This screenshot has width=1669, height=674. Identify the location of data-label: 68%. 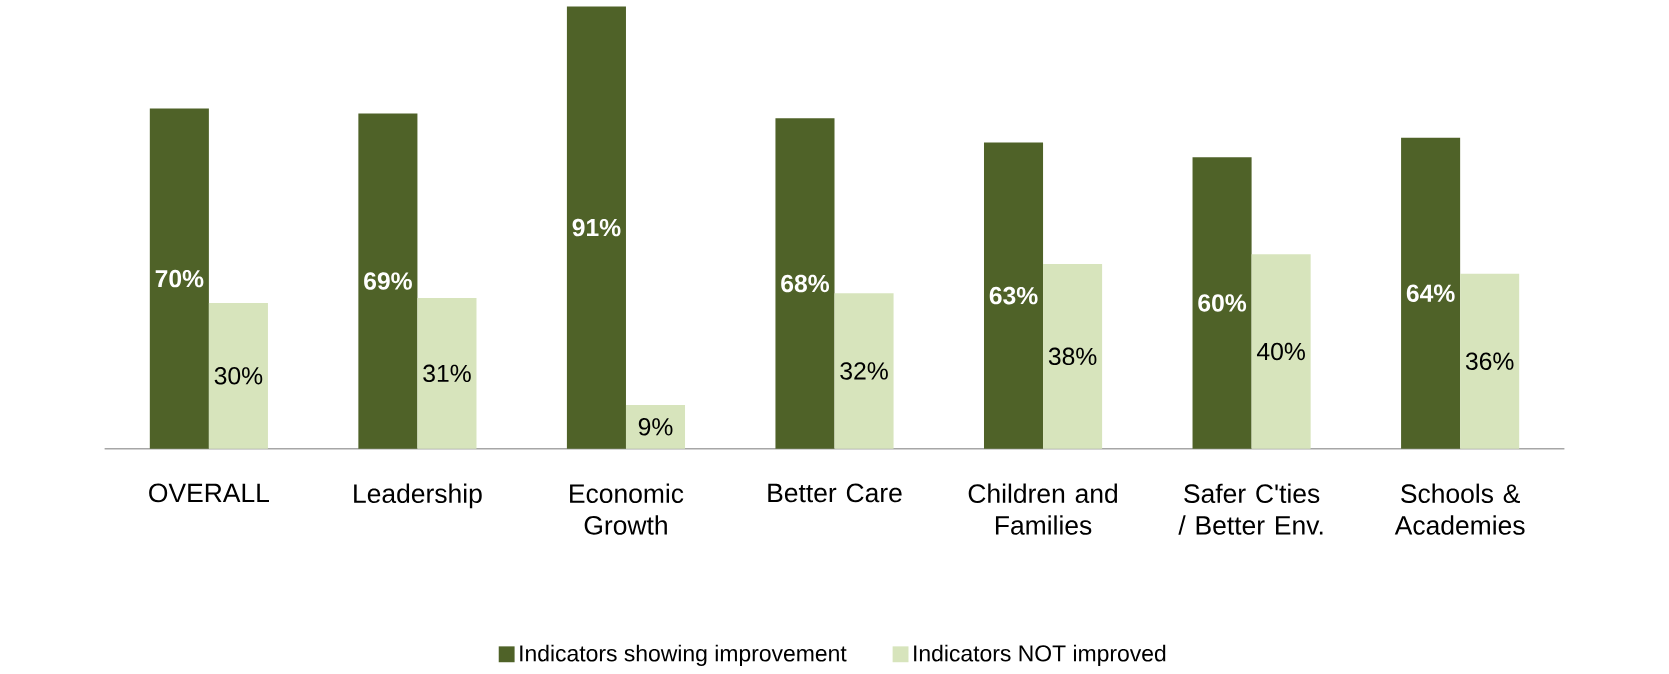
(805, 283).